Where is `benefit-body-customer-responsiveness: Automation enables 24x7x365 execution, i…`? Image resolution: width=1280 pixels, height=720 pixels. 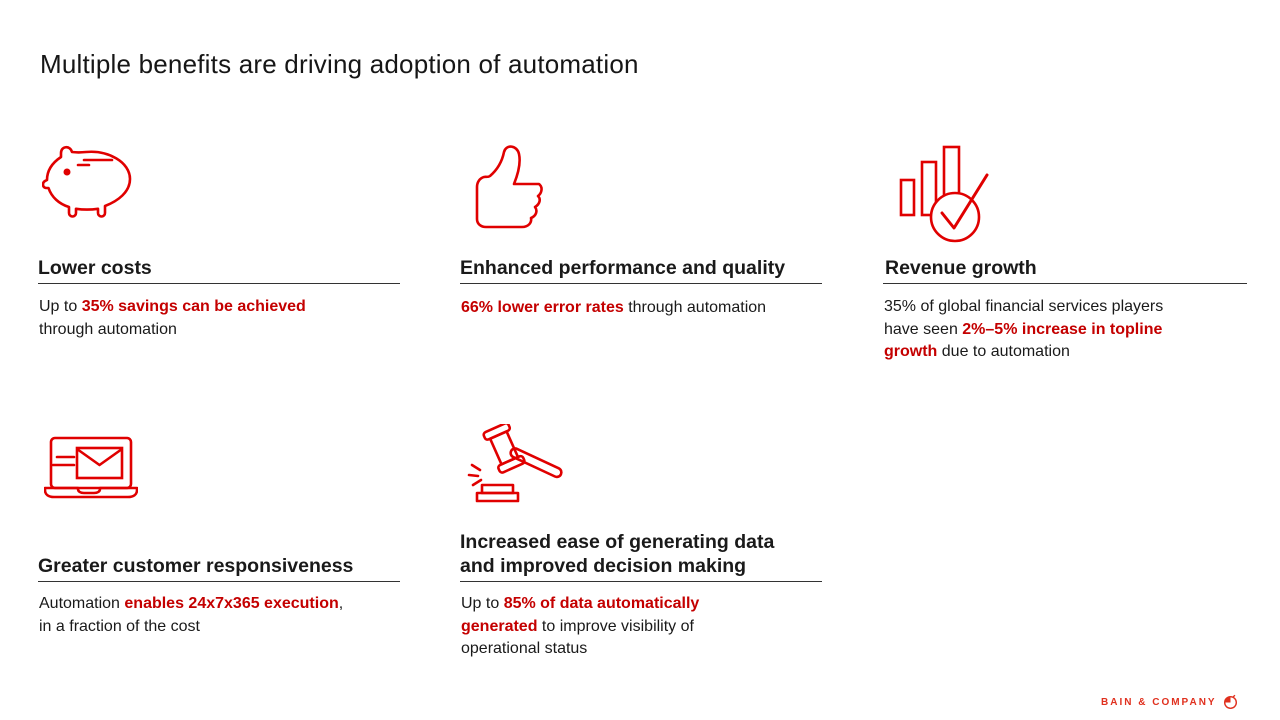
benefit-body-customer-responsiveness: Automation enables 24x7x365 execution, i… is located at coordinates (191, 615).